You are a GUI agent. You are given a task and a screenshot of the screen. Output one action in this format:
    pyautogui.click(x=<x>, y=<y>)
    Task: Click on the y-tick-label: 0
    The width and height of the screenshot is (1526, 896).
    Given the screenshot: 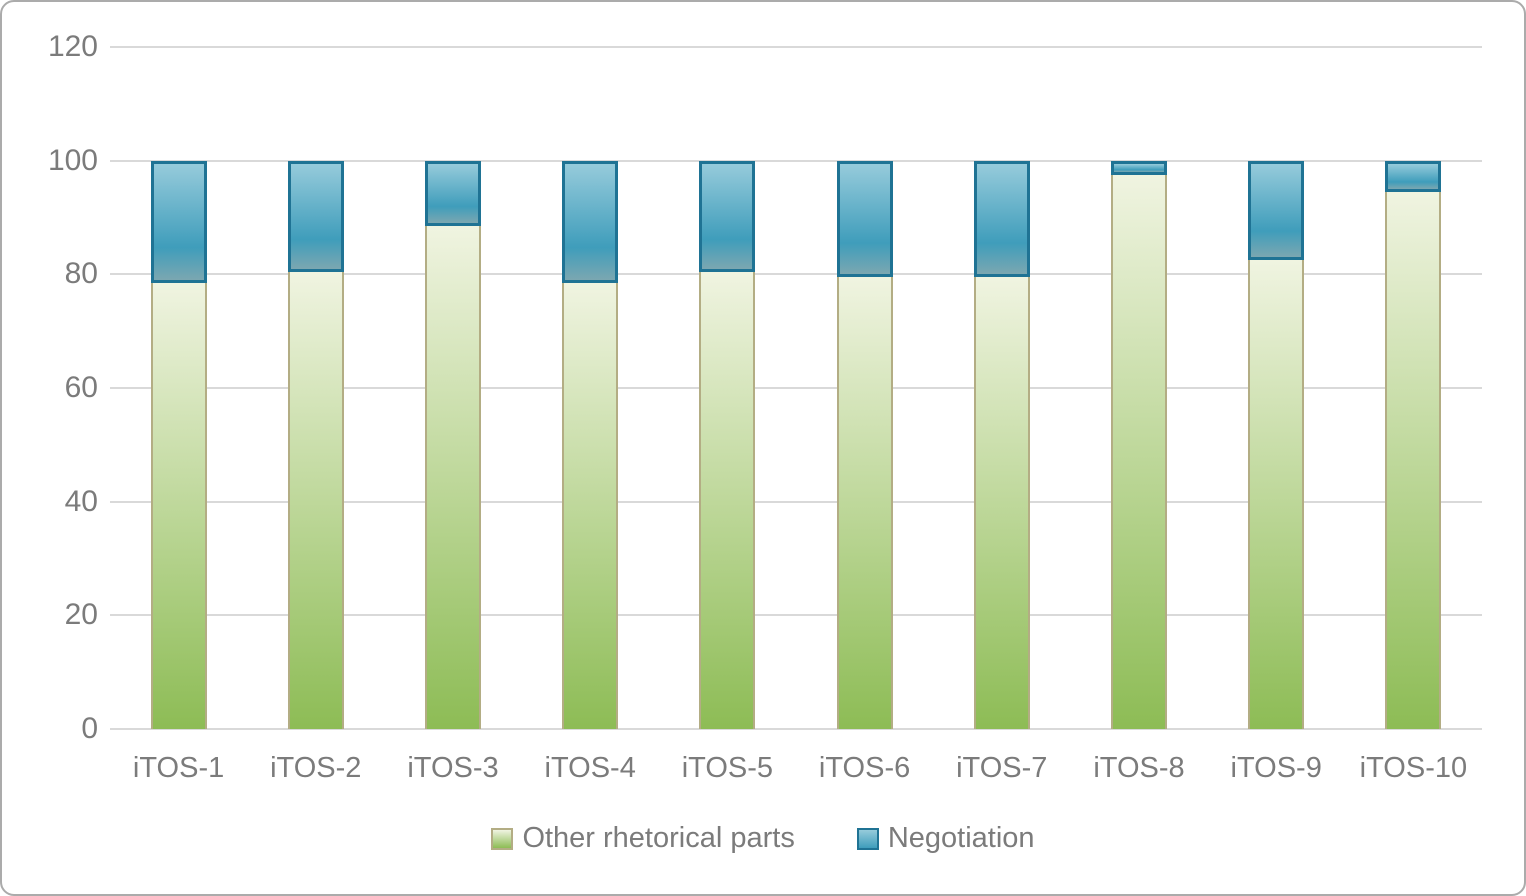 What is the action you would take?
    pyautogui.click(x=89, y=728)
    